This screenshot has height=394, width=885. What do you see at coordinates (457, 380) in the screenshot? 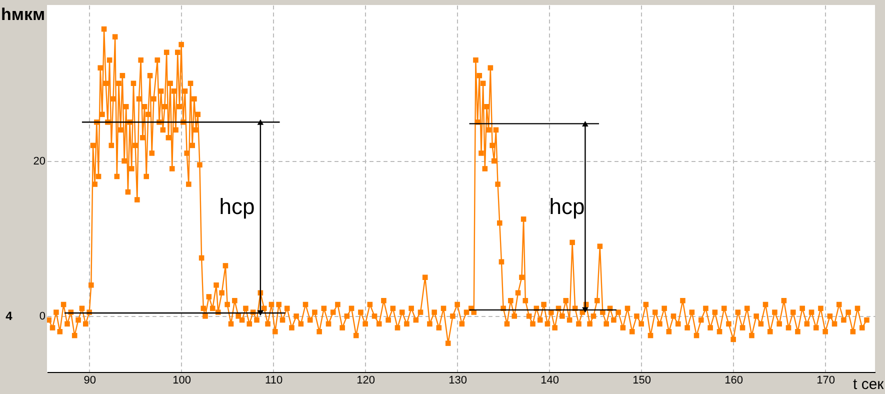
I see `x-tick-label: 130` at bounding box center [457, 380].